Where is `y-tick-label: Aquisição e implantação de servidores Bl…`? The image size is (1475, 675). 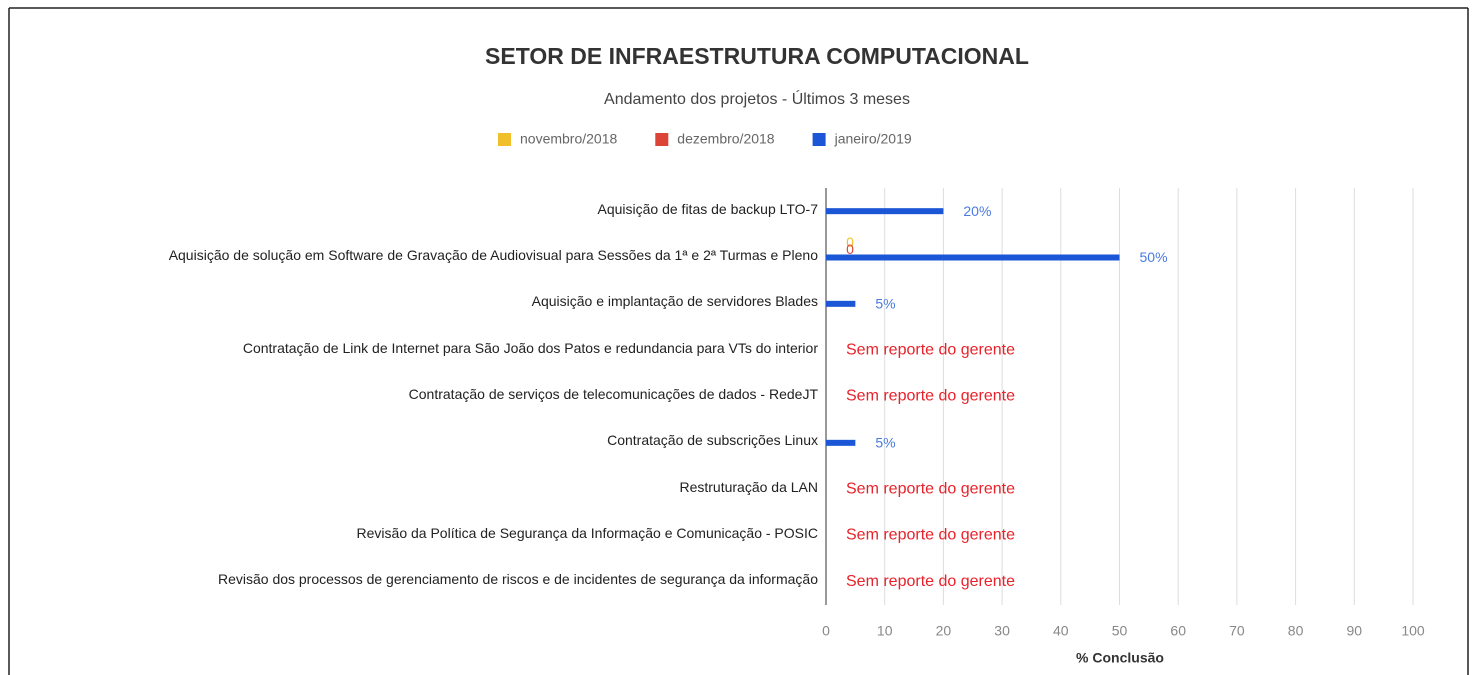 y-tick-label: Aquisição e implantação de servidores Bl… is located at coordinates (674, 301).